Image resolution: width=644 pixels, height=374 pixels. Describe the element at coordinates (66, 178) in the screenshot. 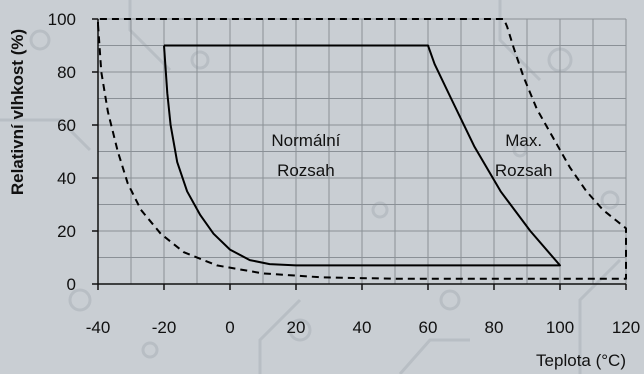

I see `y-tick-label: 40` at that location.